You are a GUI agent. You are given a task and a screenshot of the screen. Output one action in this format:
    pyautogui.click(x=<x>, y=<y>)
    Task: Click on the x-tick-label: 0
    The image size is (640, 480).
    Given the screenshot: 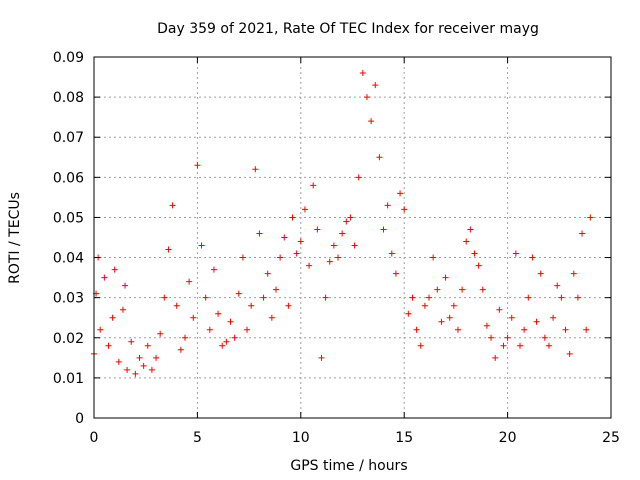 What is the action you would take?
    pyautogui.click(x=94, y=438)
    